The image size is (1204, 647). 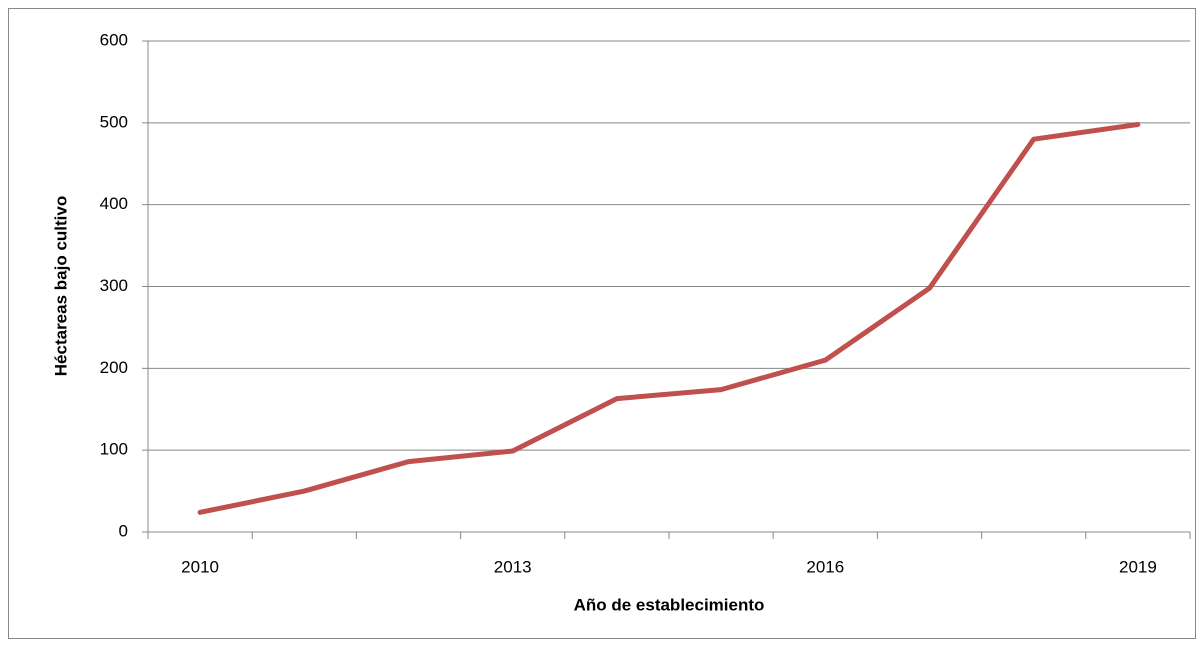 I want to click on x-tick-label: 2016, so click(x=825, y=566).